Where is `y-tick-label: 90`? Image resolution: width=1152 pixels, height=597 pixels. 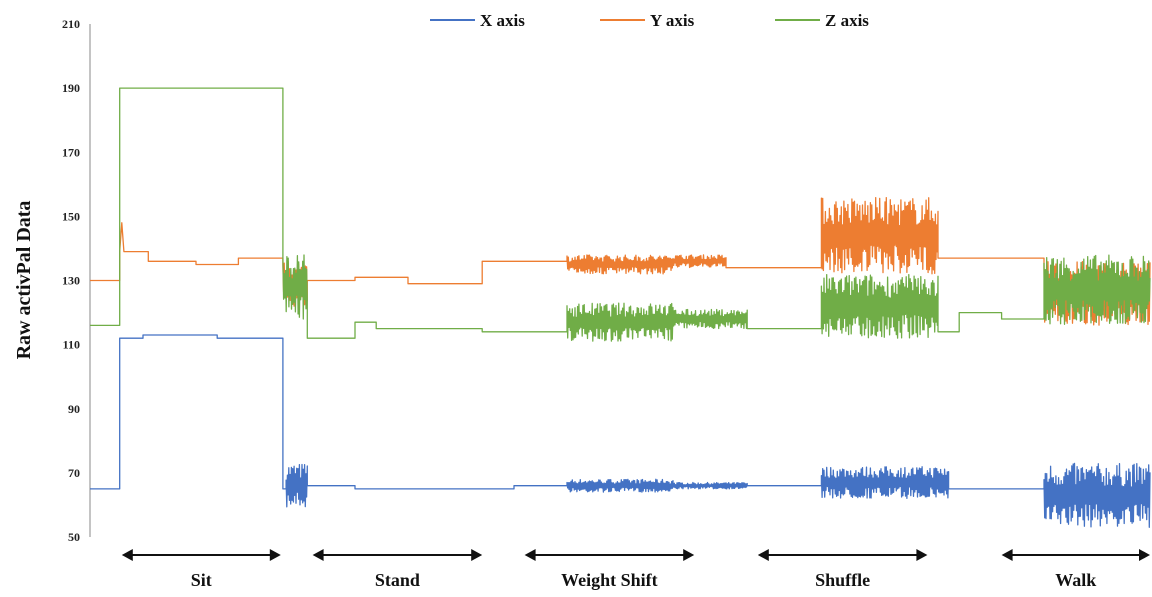
y-tick-label: 90 is located at coordinates (74, 409).